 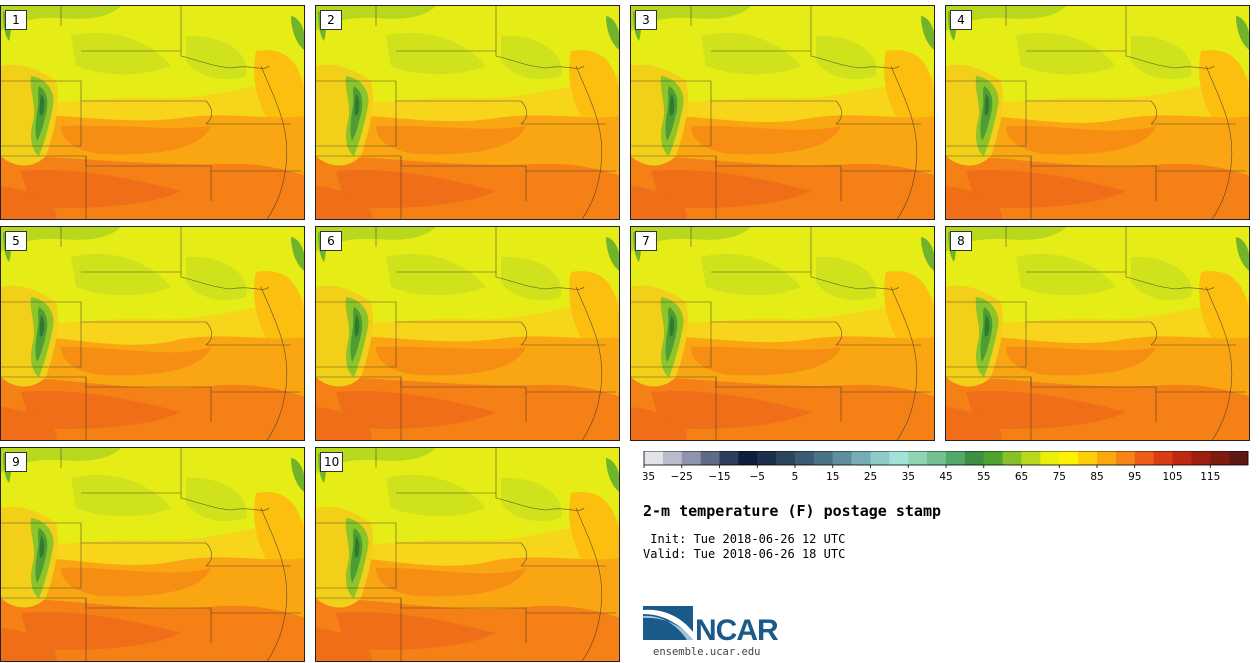 What do you see at coordinates (668, 623) in the screenshot?
I see `ncar-swoosh-icon` at bounding box center [668, 623].